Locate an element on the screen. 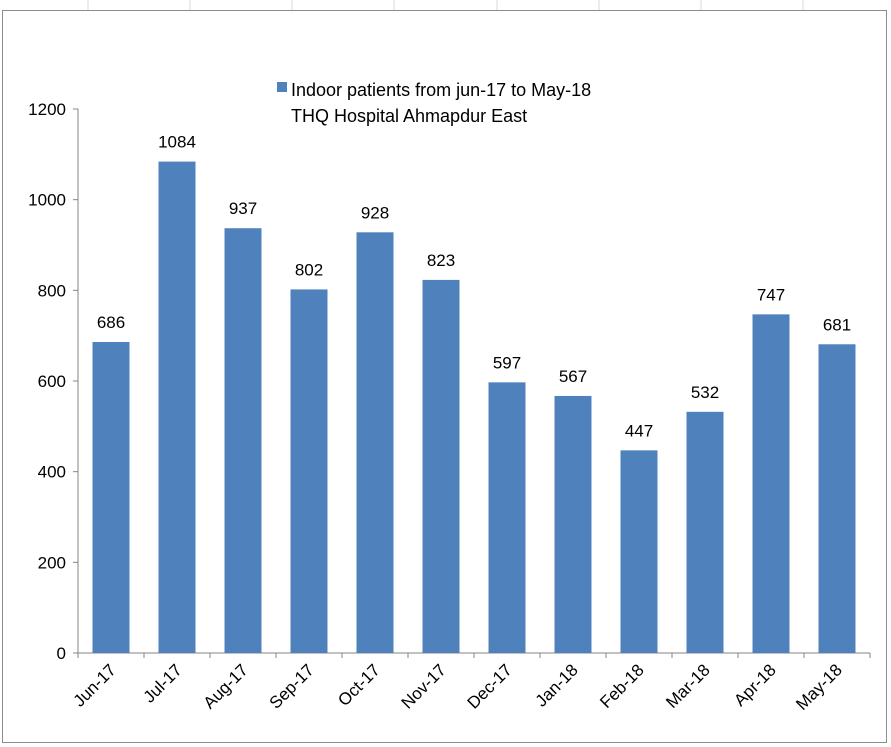  data-label: 1084 is located at coordinates (177, 142).